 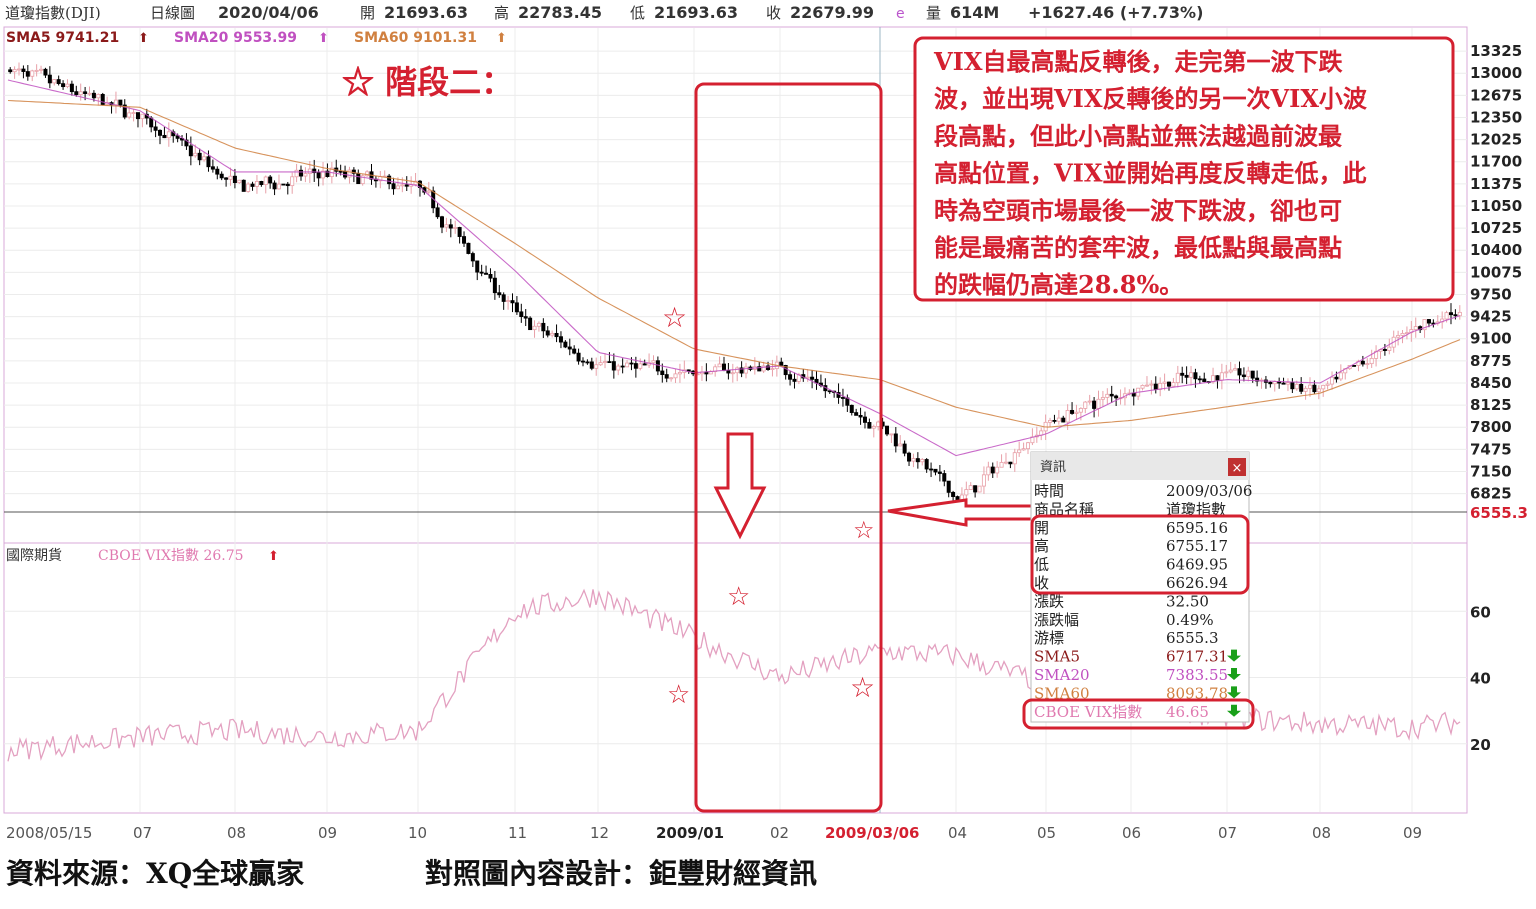 What do you see at coordinates (367, 13) in the screenshot?
I see `open-label: 開` at bounding box center [367, 13].